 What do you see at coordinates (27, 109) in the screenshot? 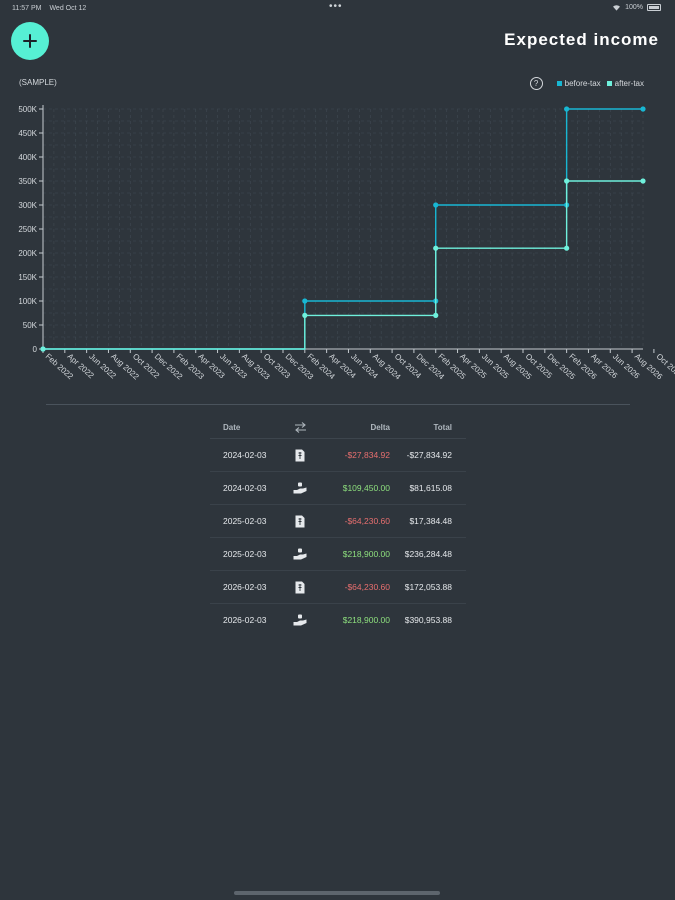
I see `y-tick-label: 500K` at bounding box center [27, 109].